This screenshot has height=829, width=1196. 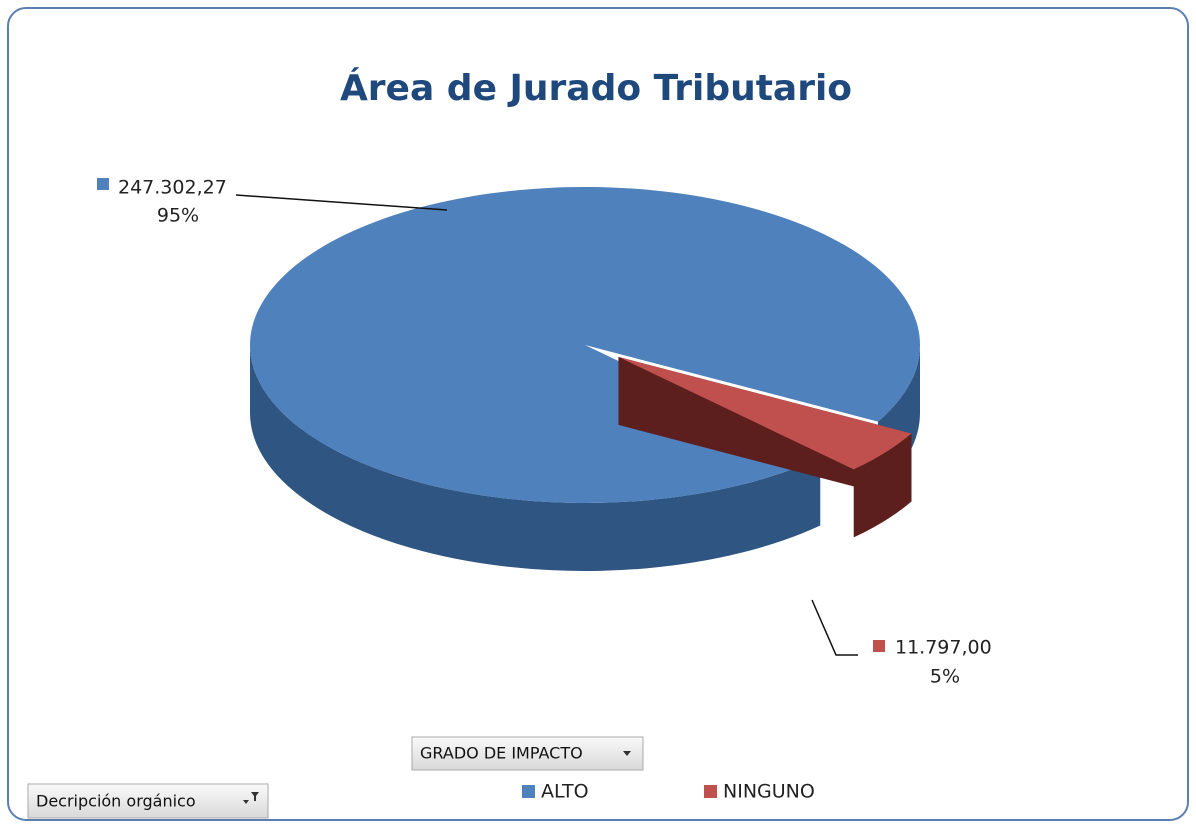 What do you see at coordinates (765, 413) in the screenshot?
I see `slice` at bounding box center [765, 413].